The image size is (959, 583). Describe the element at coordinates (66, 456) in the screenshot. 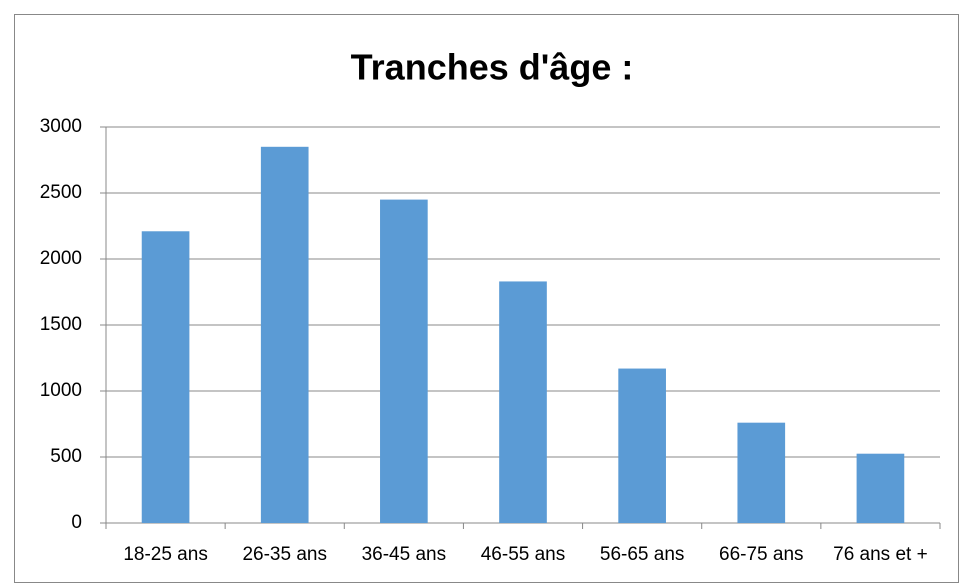

I see `y-tick-label: 500` at that location.